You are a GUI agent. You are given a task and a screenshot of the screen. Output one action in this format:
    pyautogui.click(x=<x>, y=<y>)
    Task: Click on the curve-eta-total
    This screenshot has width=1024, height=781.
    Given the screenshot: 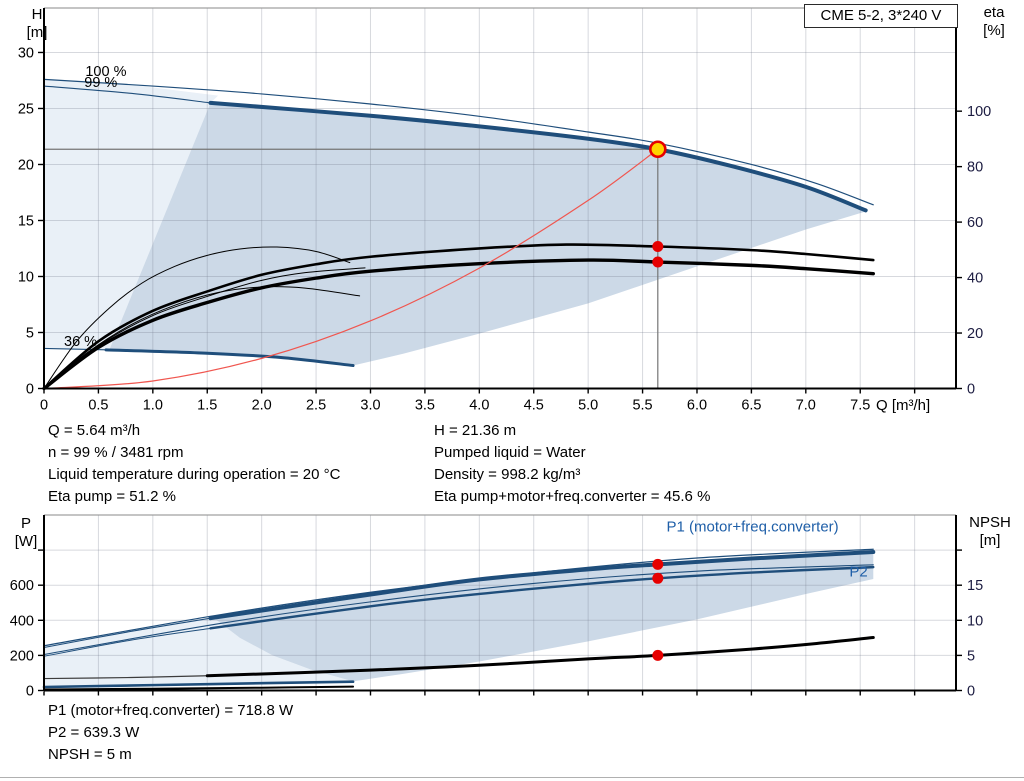 What is the action you would take?
    pyautogui.click(x=458, y=324)
    